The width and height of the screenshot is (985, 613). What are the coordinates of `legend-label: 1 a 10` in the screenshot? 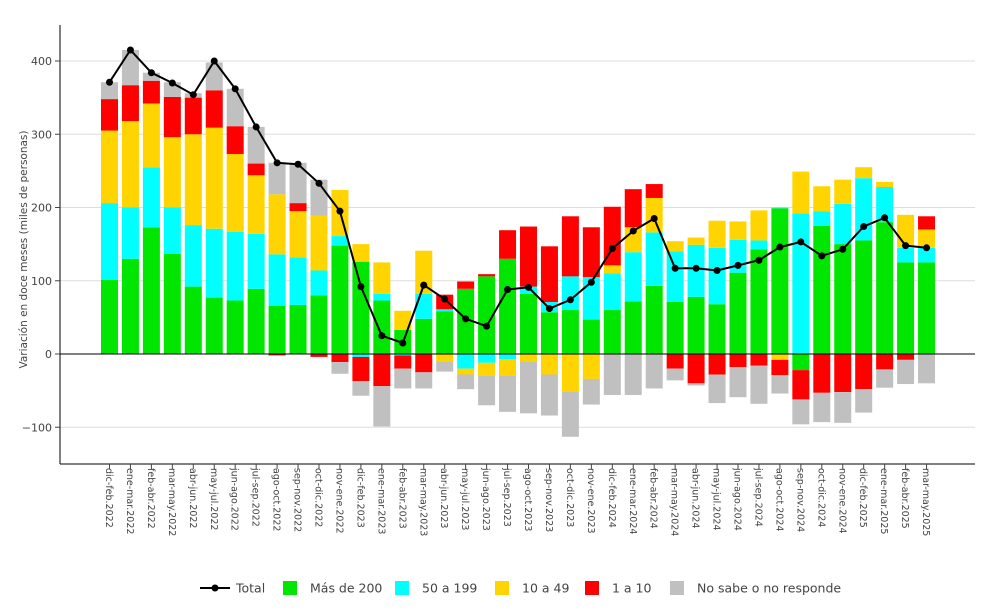 It's located at (632, 588).